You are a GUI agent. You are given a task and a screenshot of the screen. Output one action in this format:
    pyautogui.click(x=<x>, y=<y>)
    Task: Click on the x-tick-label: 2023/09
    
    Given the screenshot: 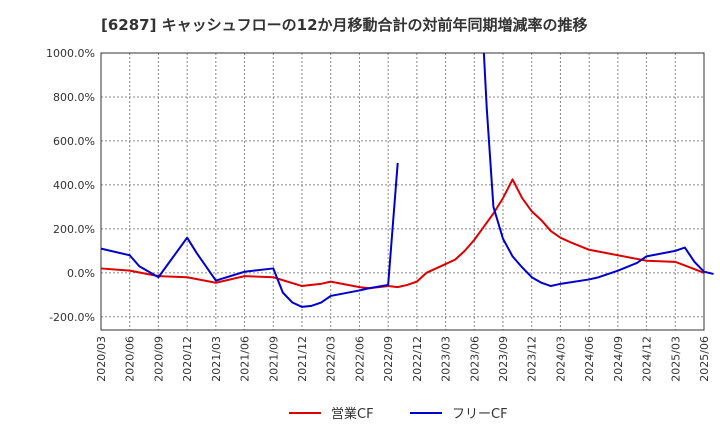 What is the action you would take?
    pyautogui.click(x=503, y=359)
    